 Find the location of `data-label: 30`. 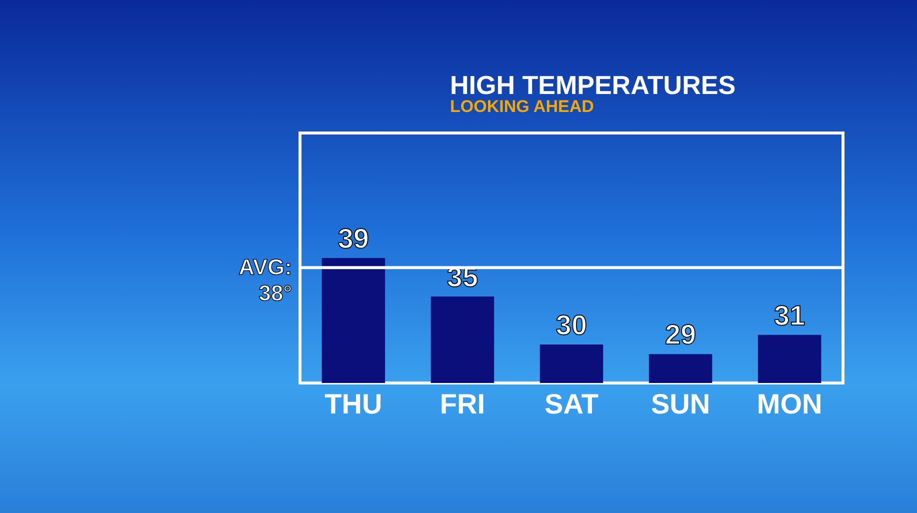

data-label: 30 is located at coordinates (572, 325).